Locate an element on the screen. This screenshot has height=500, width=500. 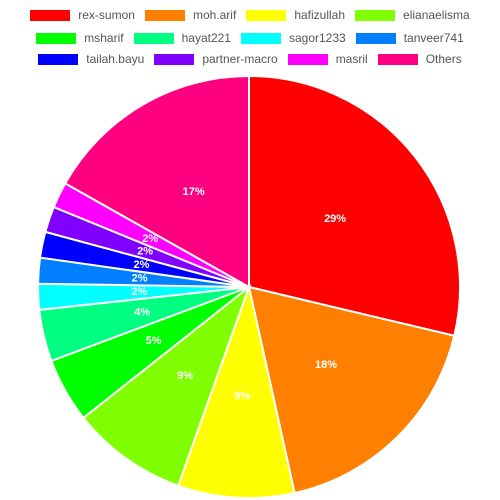
legend-item: masril is located at coordinates (327, 59).